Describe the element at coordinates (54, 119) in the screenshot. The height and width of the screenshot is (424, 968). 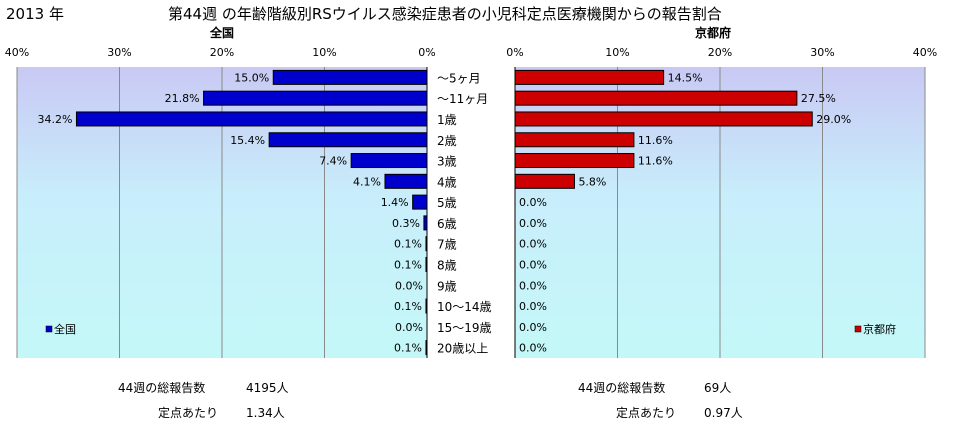
I see `national-data-label: 34.2%` at that location.